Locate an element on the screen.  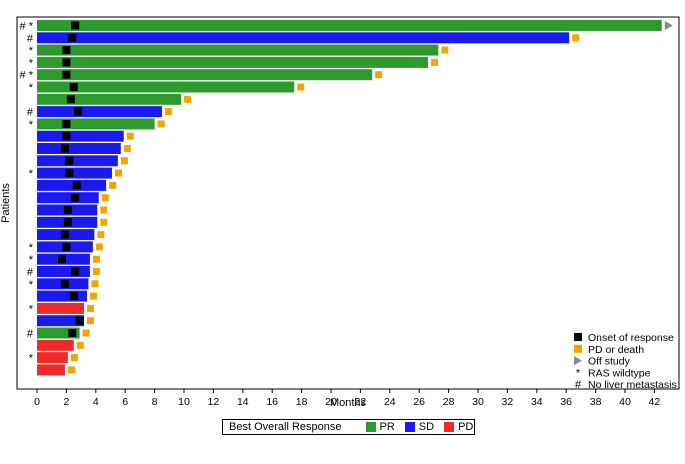
legend-label-pr: PR is located at coordinates (387, 427).